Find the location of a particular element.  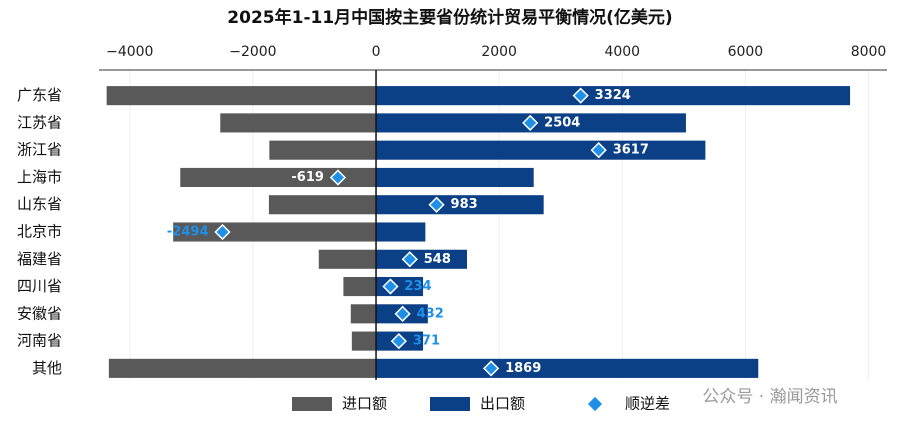

value-label: -2494 is located at coordinates (188, 232).